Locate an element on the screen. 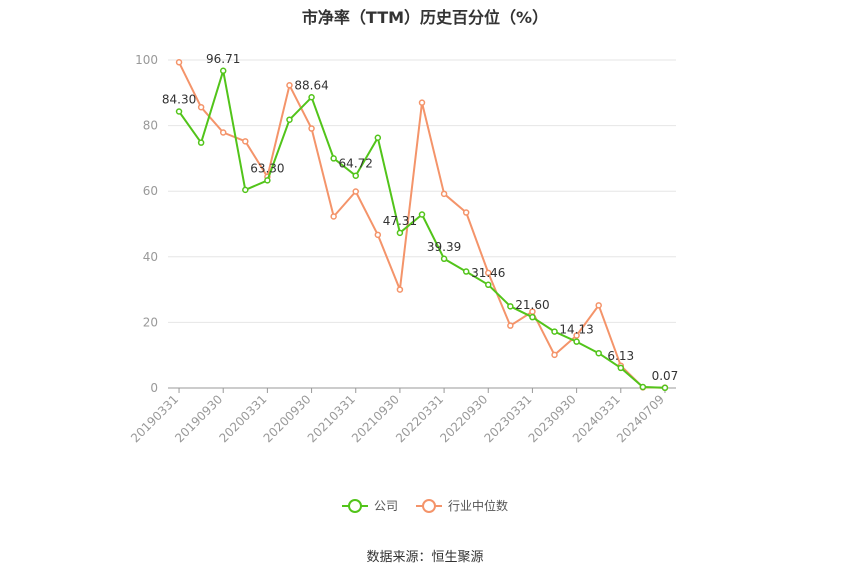 Image resolution: width=850 pixels, height=575 pixels. y-tick-label: 60 is located at coordinates (150, 191).